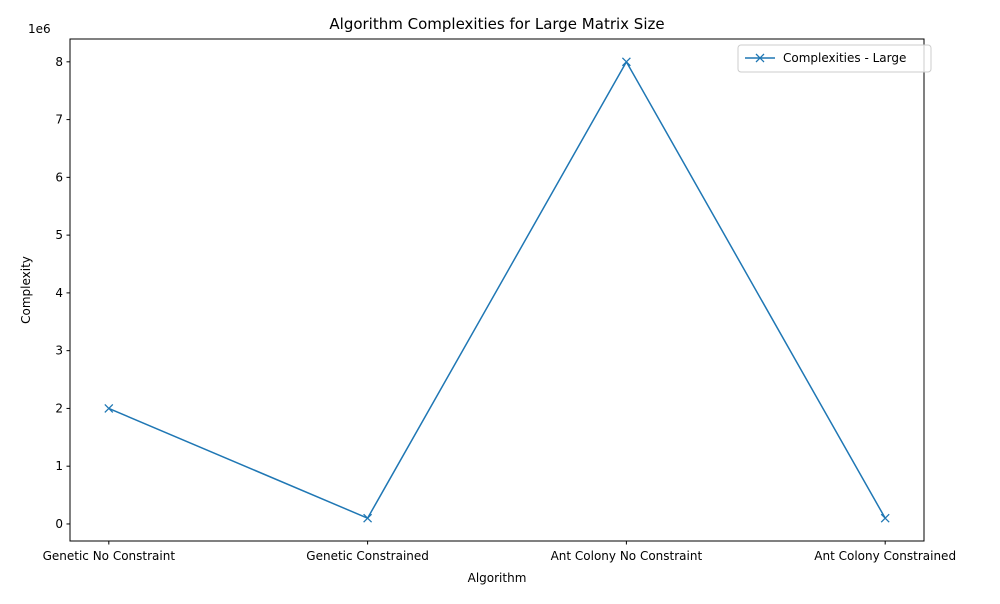  I want to click on x-tick-label: Genetic No Constraint, so click(109, 556).